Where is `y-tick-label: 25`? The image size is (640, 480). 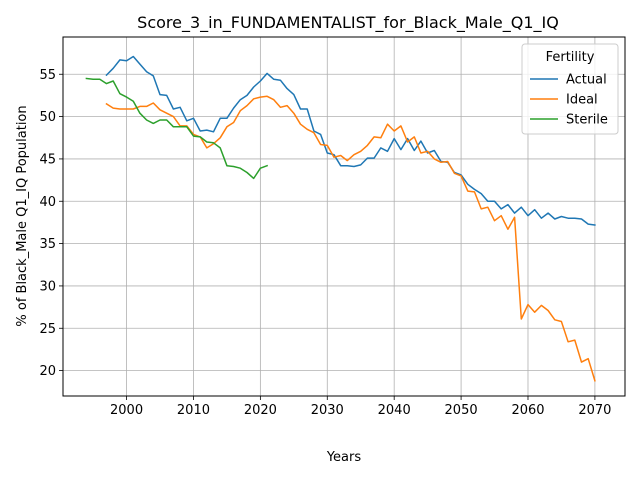 y-tick-label: 25 is located at coordinates (47, 329).